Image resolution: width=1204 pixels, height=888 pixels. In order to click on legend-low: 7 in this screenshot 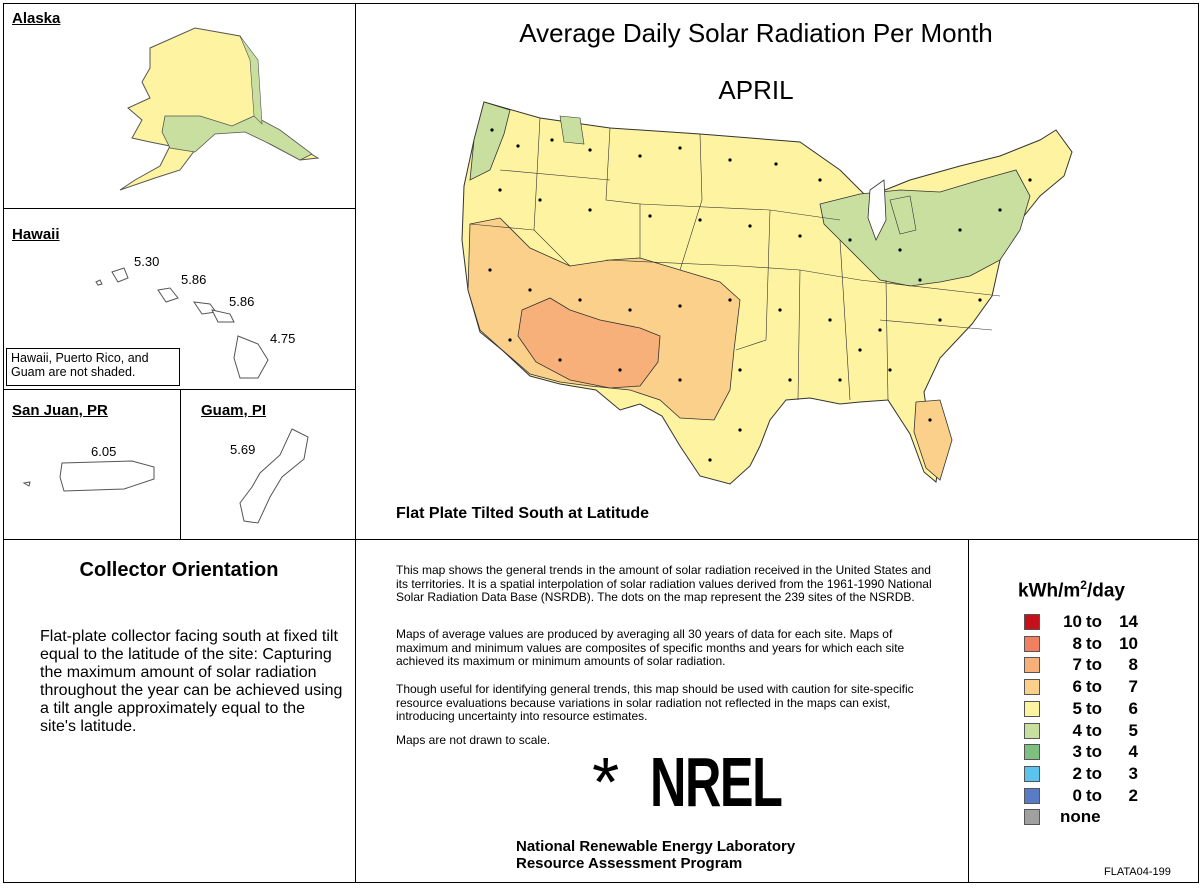, I will do `click(1077, 665)`.